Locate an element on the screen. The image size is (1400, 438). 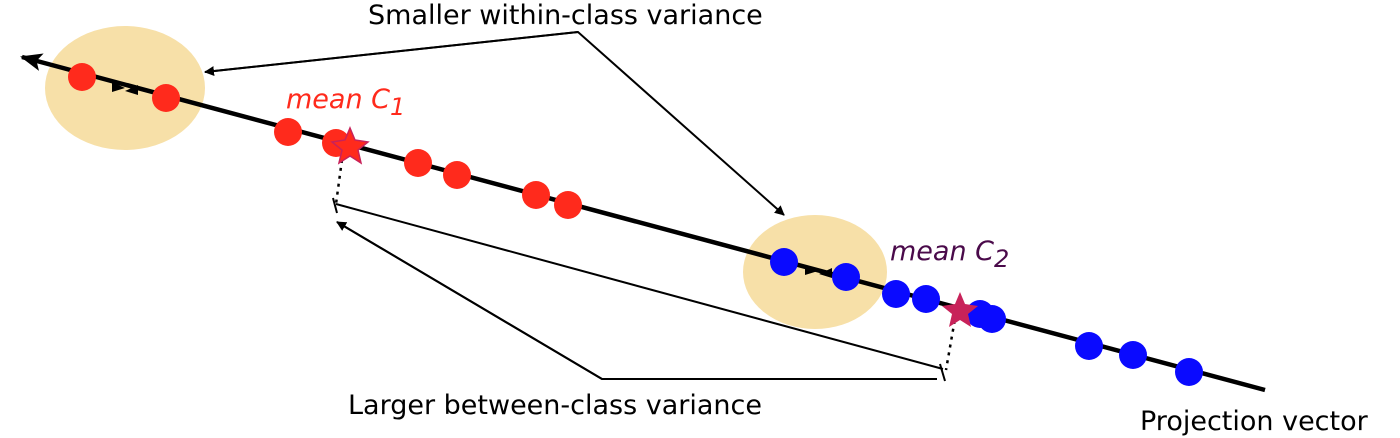
between-class-arrow-to-bracket is located at coordinates (469, 300).